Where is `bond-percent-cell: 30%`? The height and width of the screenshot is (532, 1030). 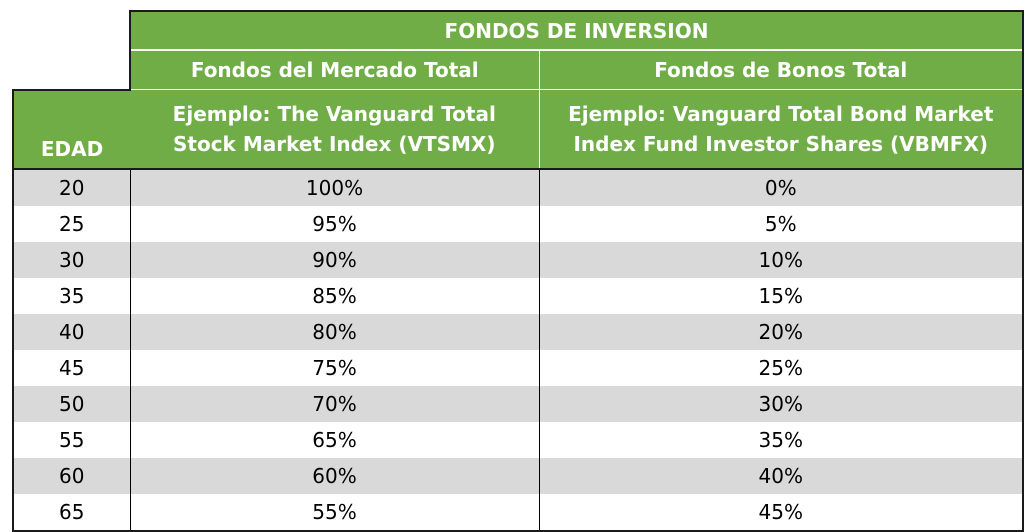
bond-percent-cell: 30% is located at coordinates (781, 403).